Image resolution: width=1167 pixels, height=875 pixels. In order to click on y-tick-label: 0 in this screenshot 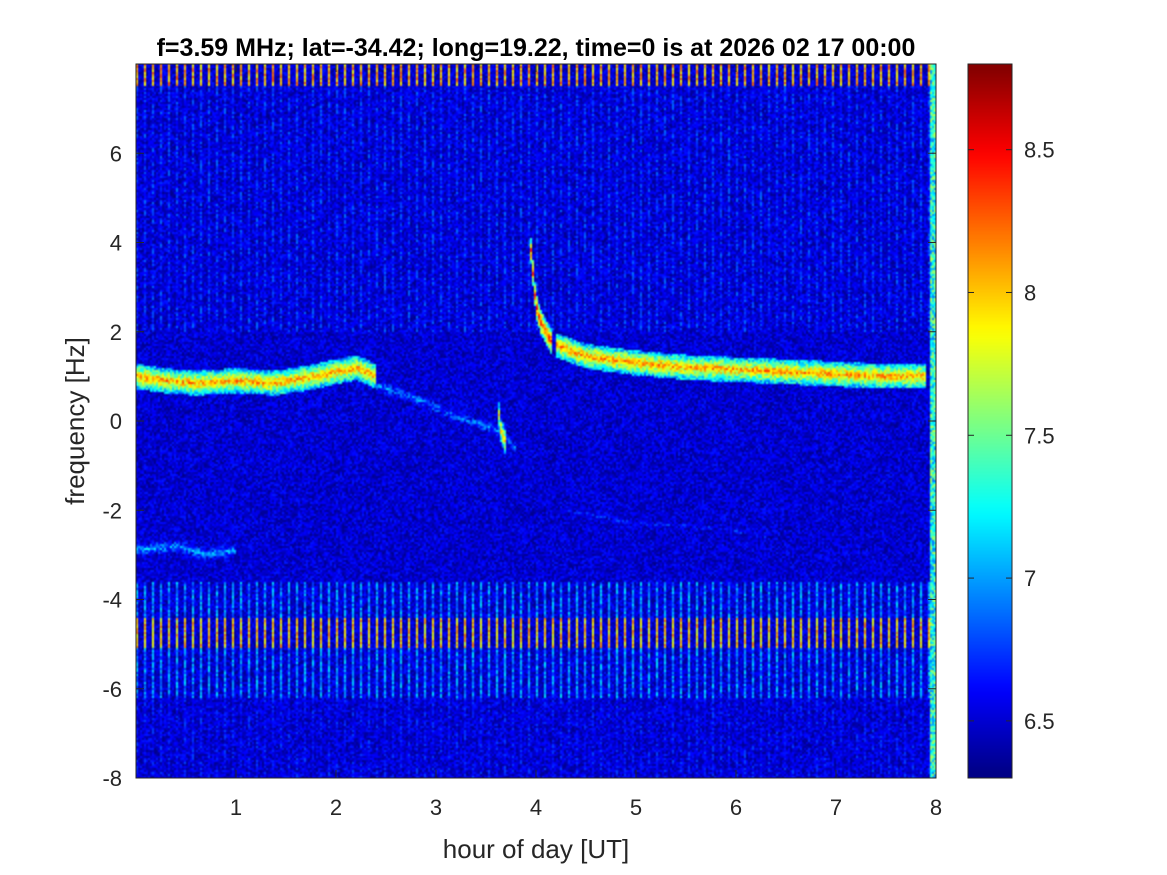, I will do `click(116, 421)`.